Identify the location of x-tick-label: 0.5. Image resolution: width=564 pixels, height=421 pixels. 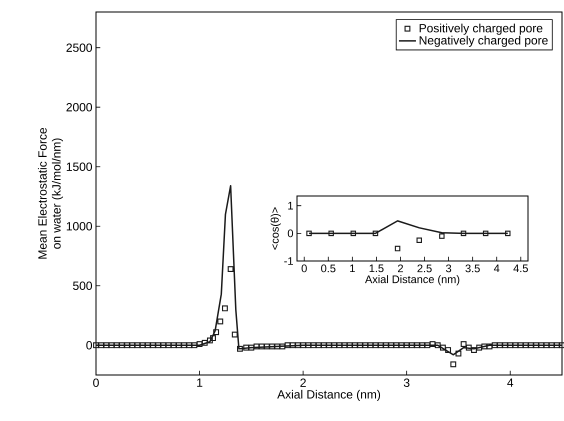
(328, 268).